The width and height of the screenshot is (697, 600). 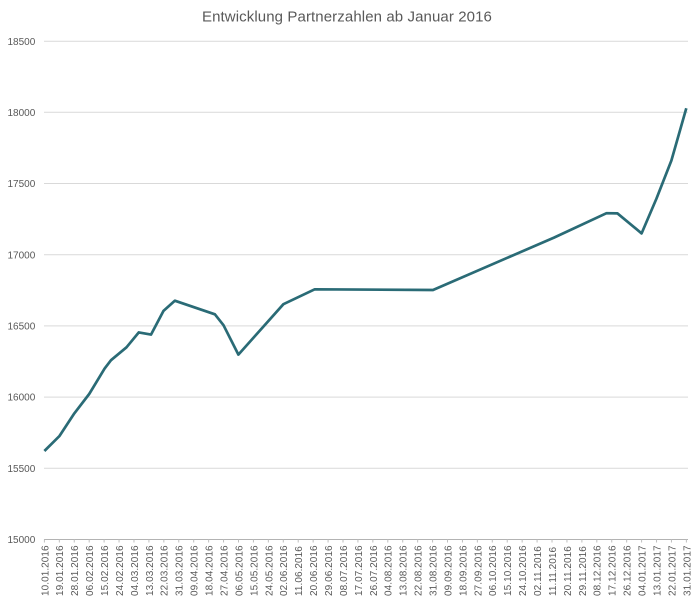 I want to click on svg-text: 29.11.2016, so click(x=583, y=571).